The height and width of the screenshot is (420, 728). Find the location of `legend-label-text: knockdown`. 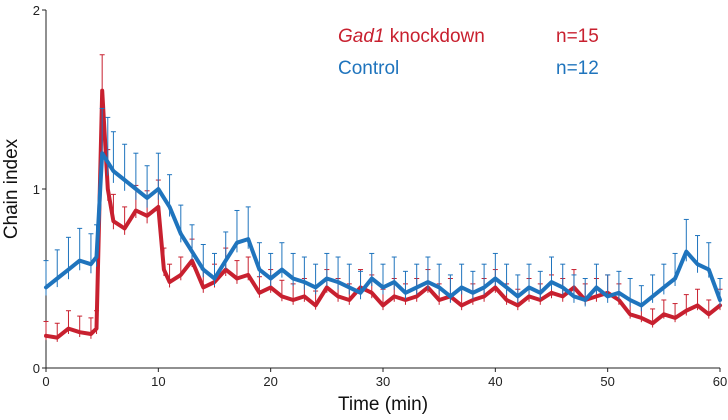

legend-label-text: knockdown is located at coordinates (434, 36).